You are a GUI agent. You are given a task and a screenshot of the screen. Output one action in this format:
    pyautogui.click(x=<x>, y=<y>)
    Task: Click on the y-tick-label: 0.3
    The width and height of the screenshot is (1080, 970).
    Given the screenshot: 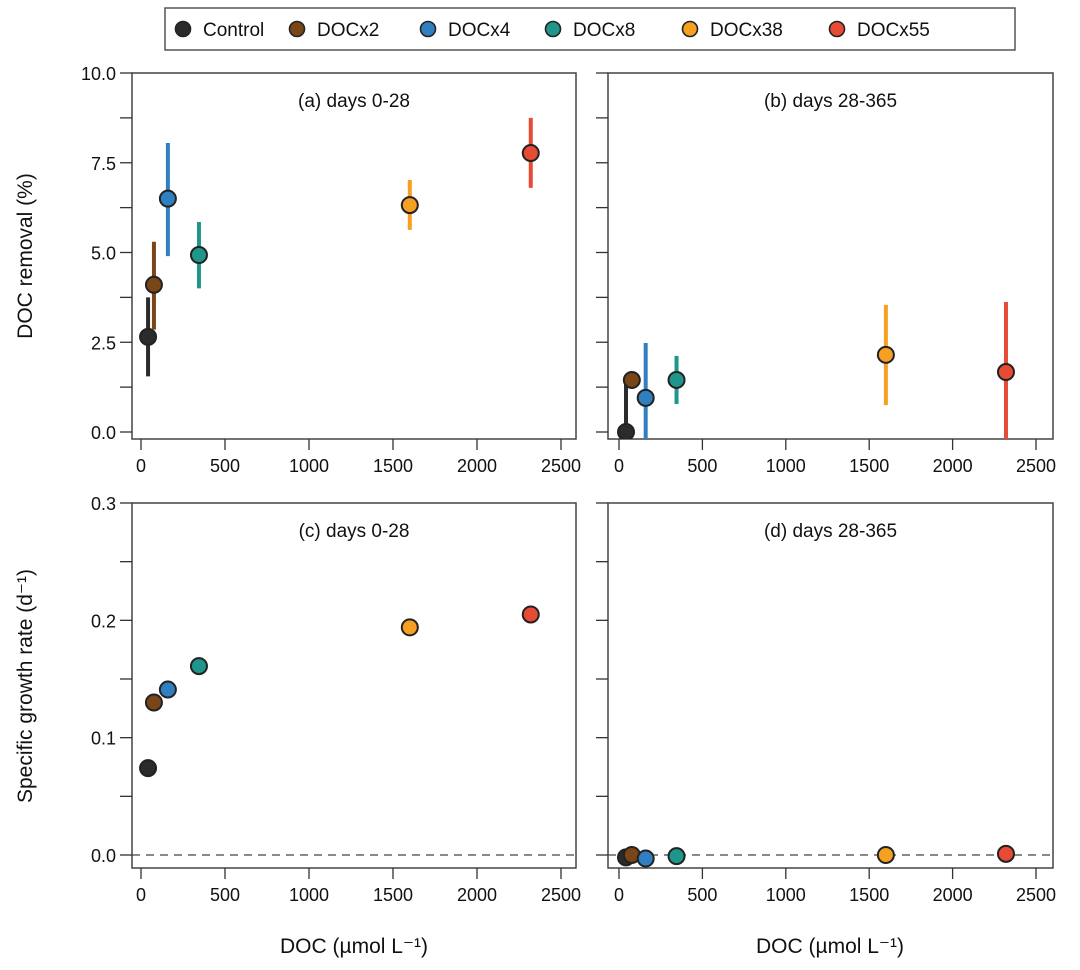 What is the action you would take?
    pyautogui.click(x=103, y=504)
    